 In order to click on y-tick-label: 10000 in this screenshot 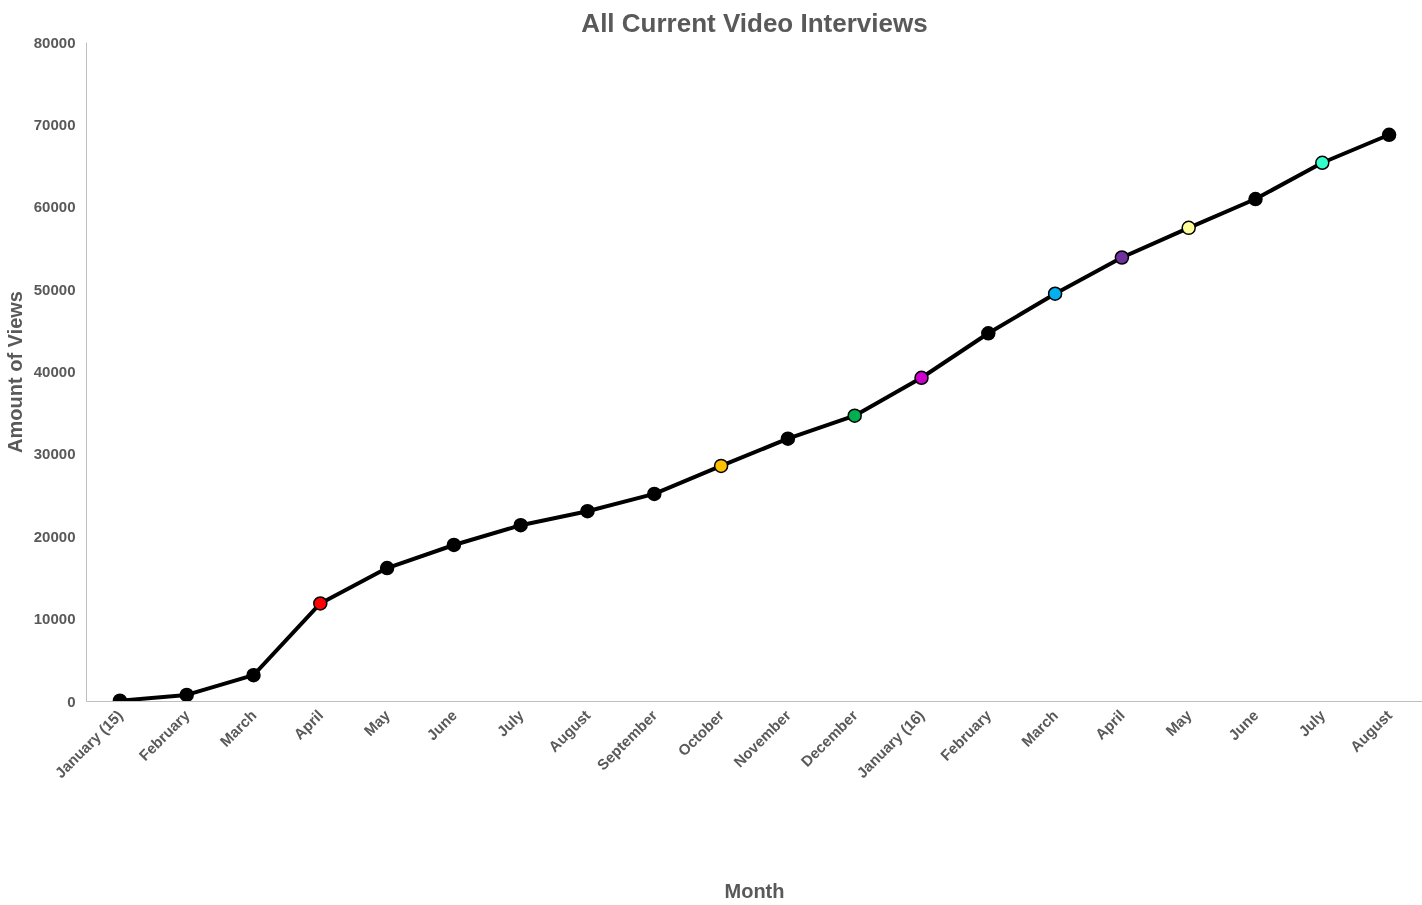, I will do `click(54, 619)`.